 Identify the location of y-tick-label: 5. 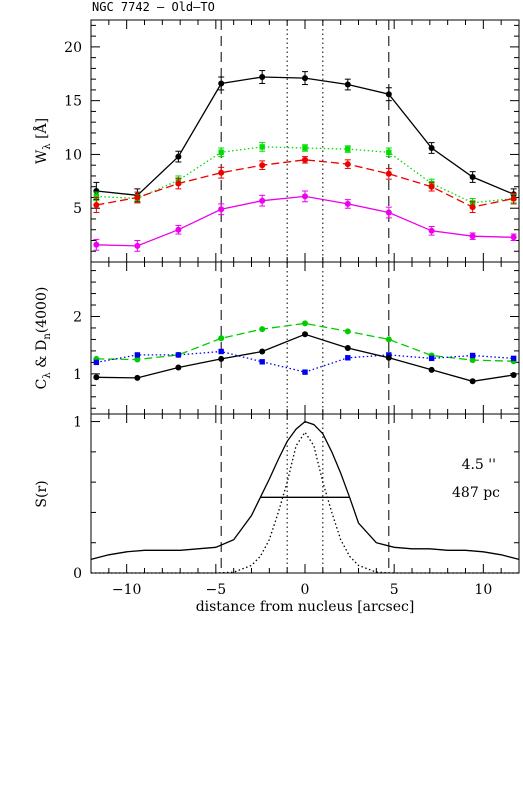
(77, 209).